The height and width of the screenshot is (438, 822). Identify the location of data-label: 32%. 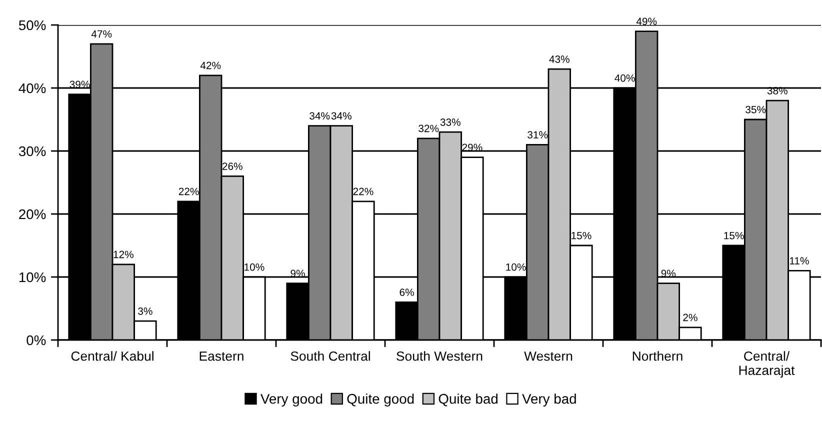
(428, 128).